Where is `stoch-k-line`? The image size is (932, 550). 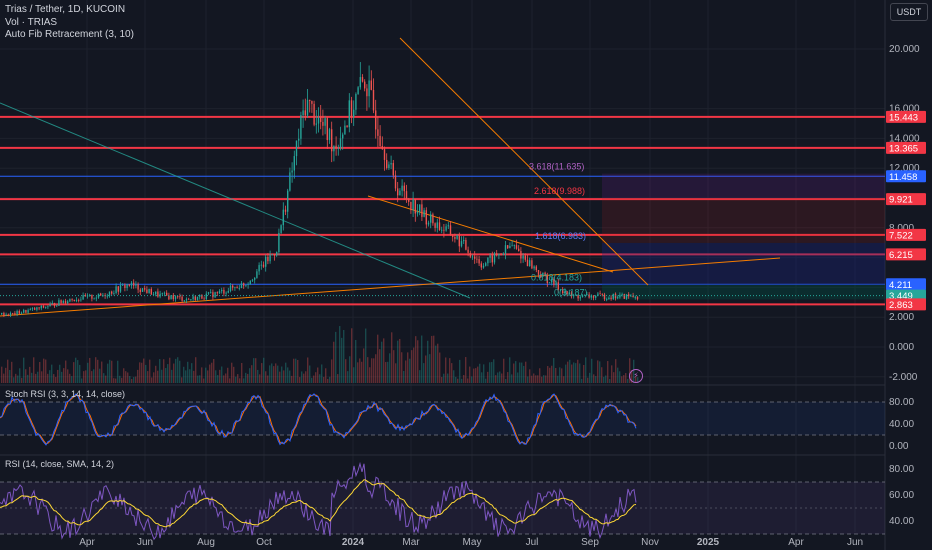
stoch-k-line is located at coordinates (318, 419).